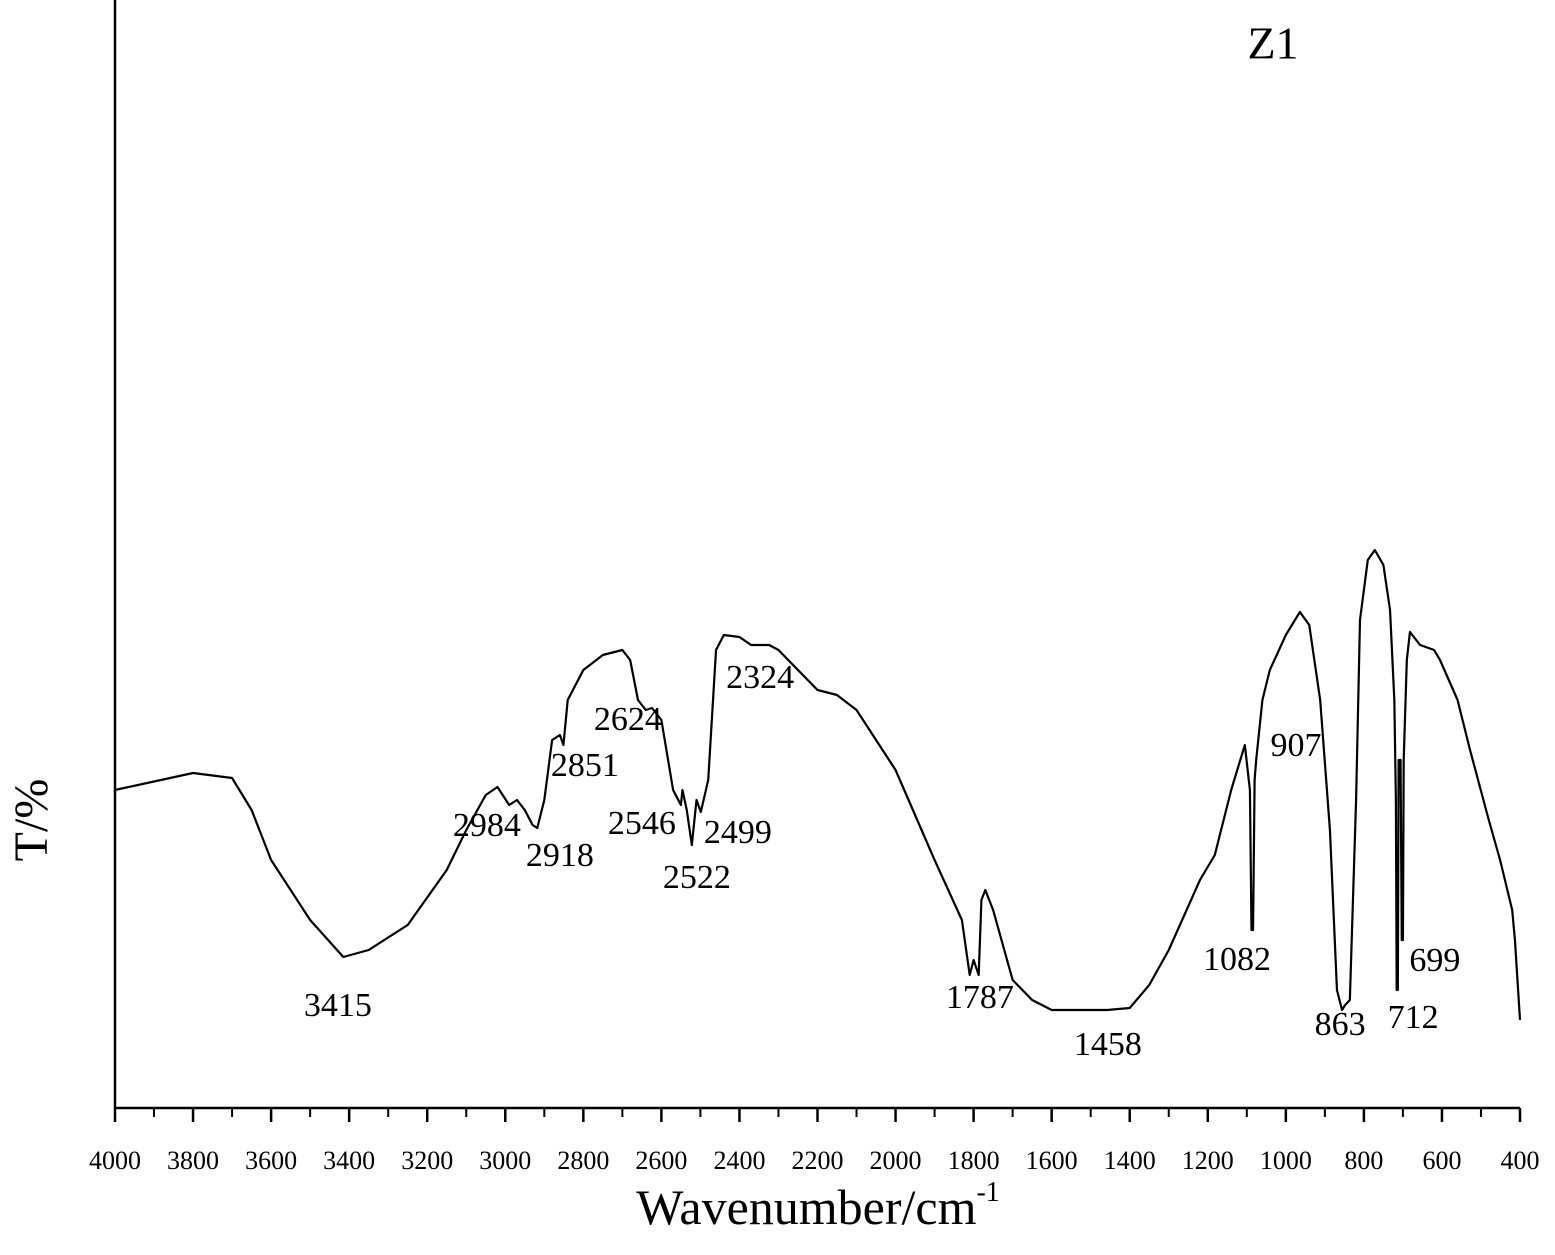  What do you see at coordinates (31, 820) in the screenshot?
I see `y-axis-label: T/%` at bounding box center [31, 820].